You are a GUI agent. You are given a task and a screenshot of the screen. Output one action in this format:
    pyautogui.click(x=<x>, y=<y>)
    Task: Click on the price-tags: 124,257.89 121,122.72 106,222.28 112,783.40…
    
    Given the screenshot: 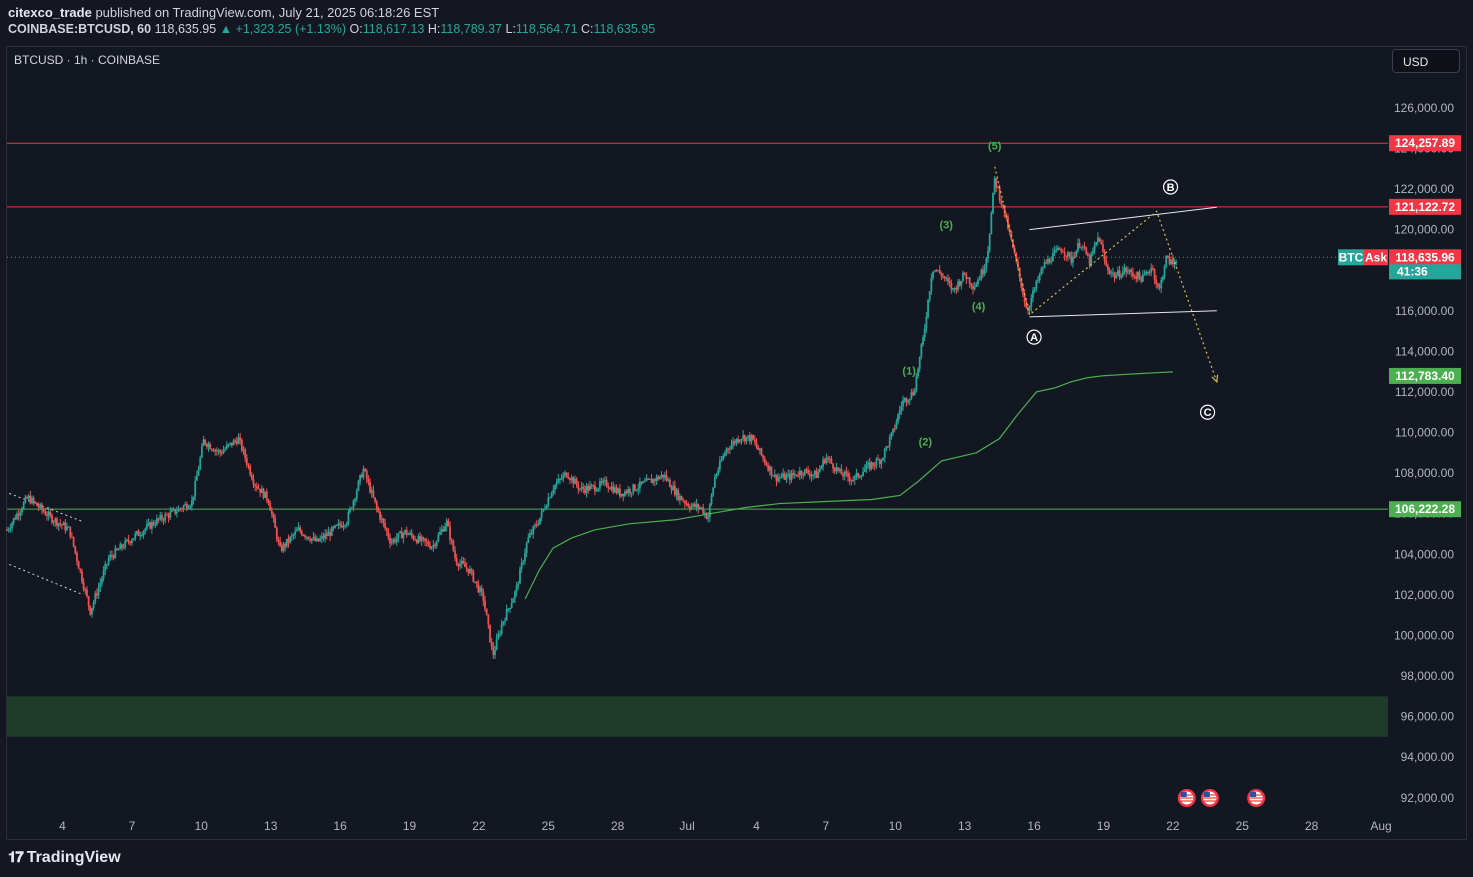 What is the action you would take?
    pyautogui.click(x=1399, y=326)
    